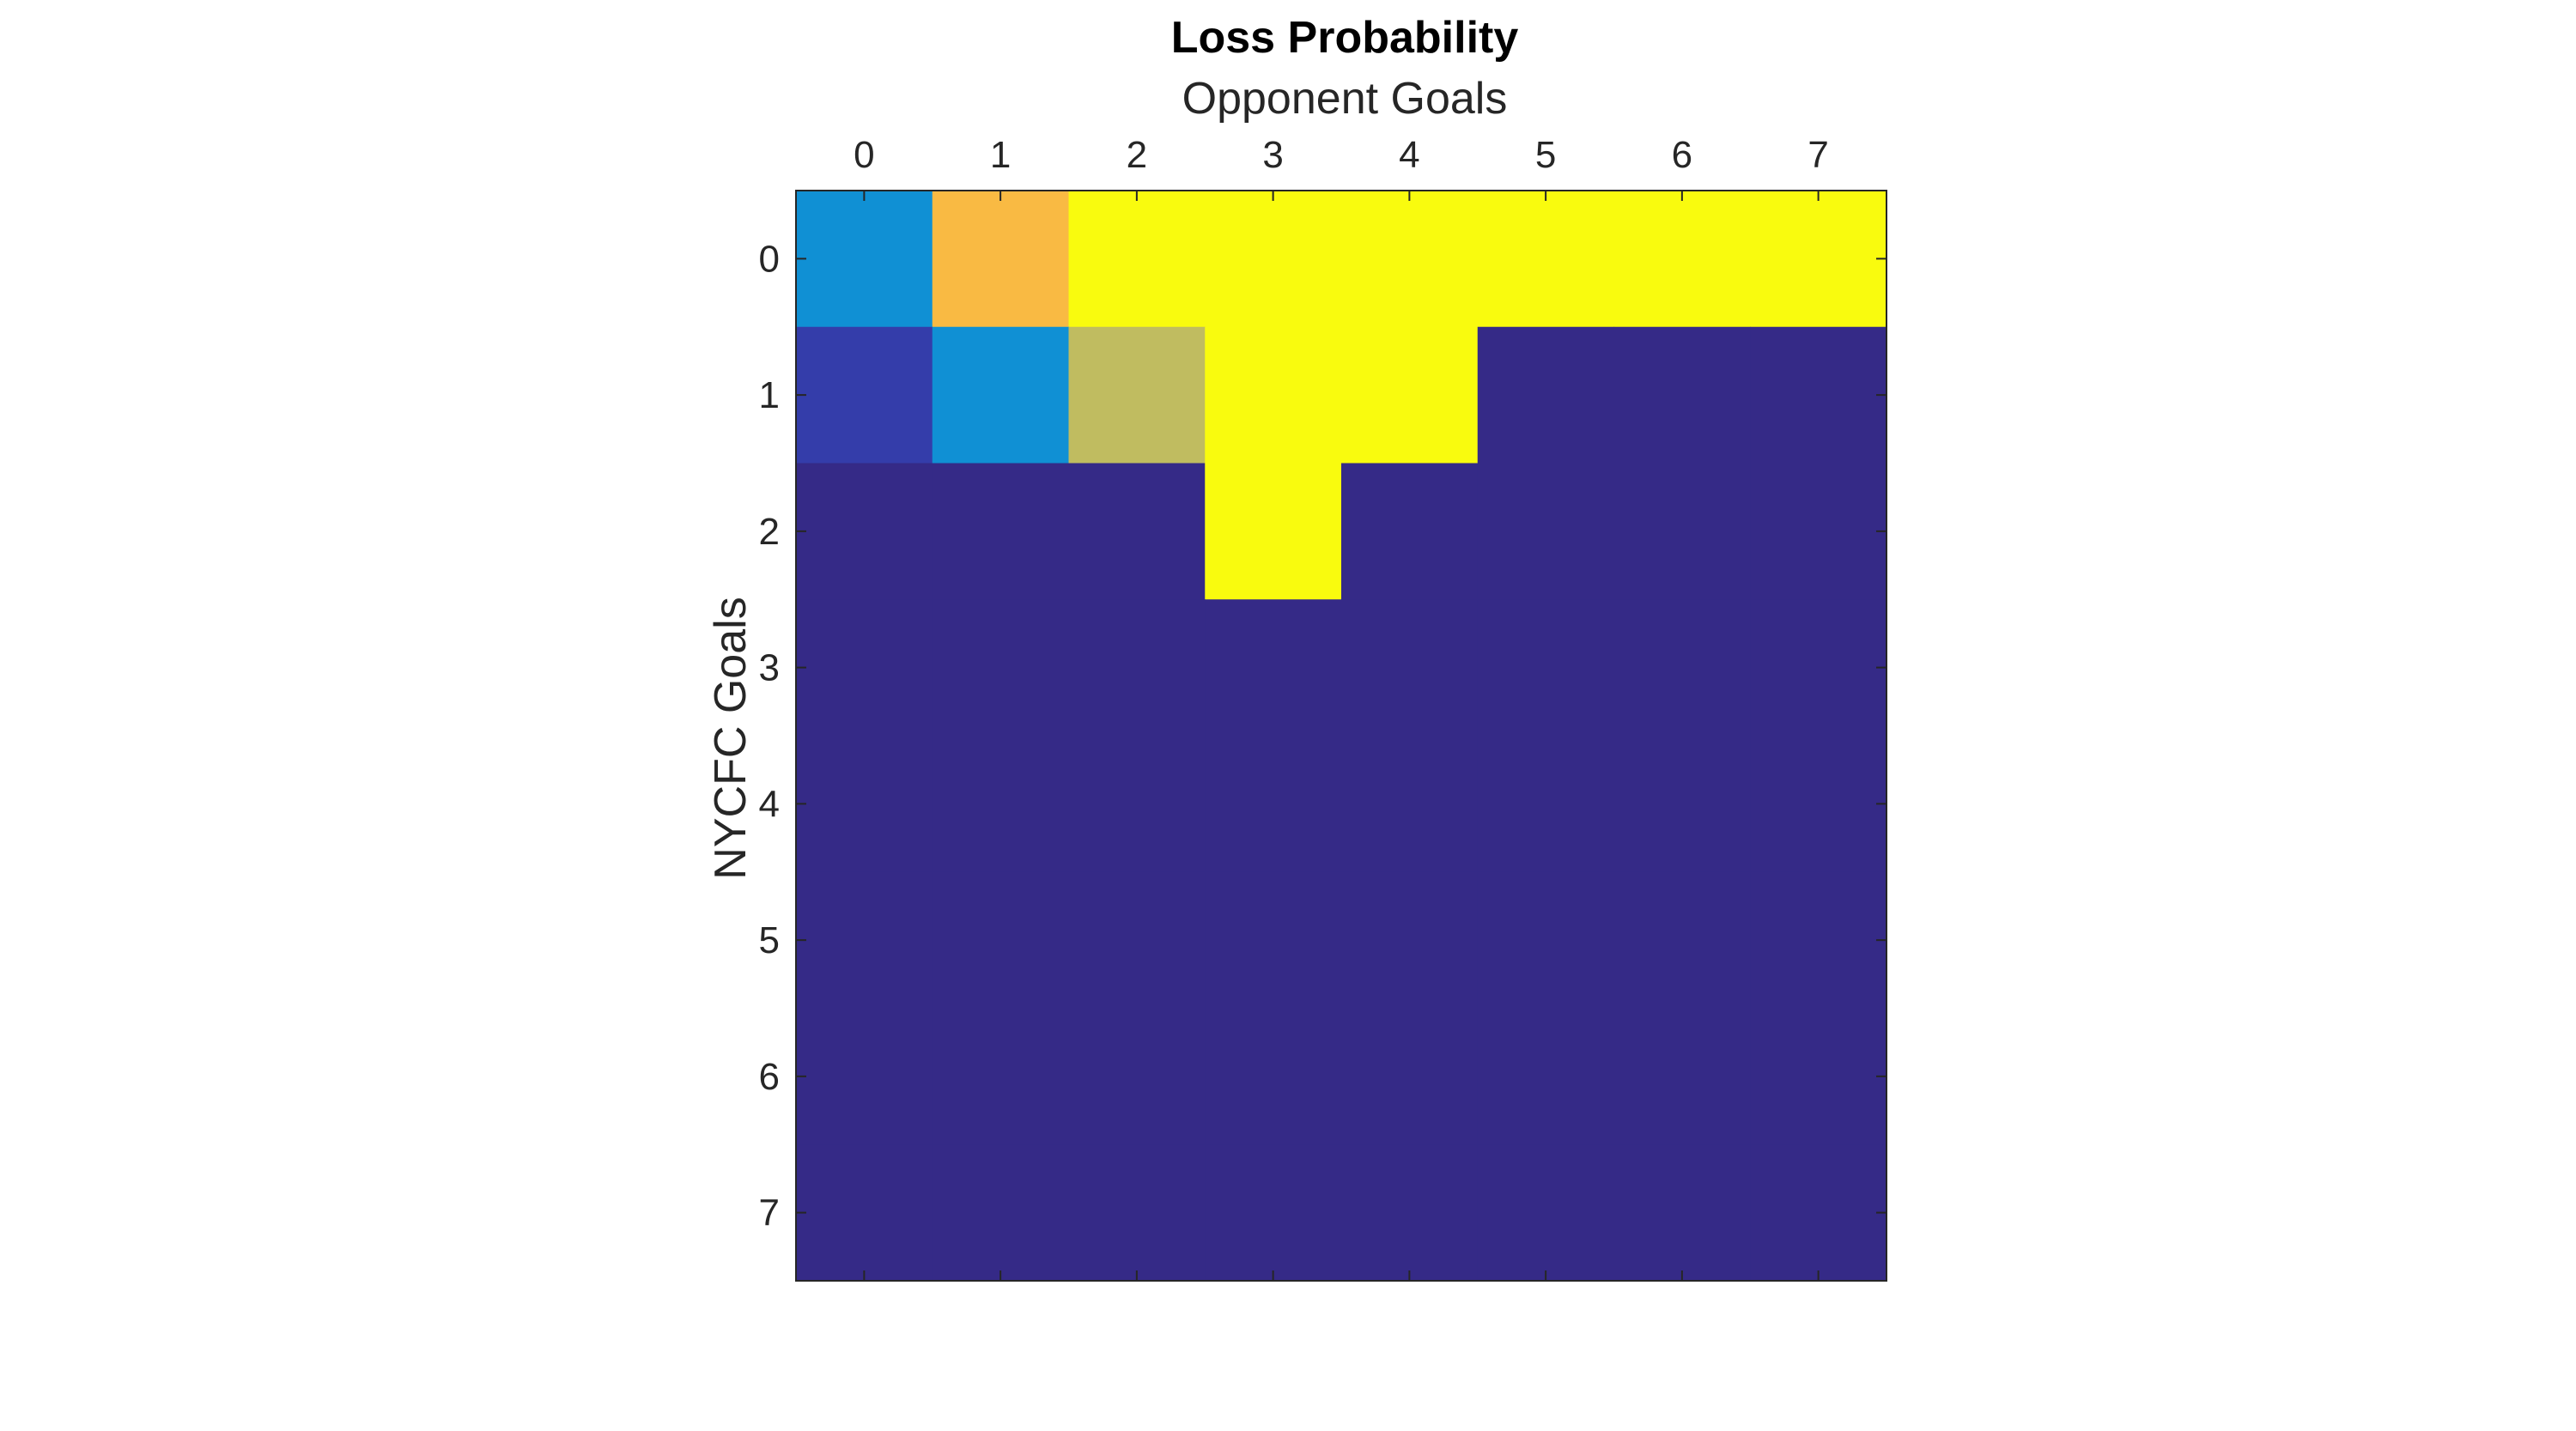  Describe the element at coordinates (770, 804) in the screenshot. I see `y-tick-label: 4` at that location.